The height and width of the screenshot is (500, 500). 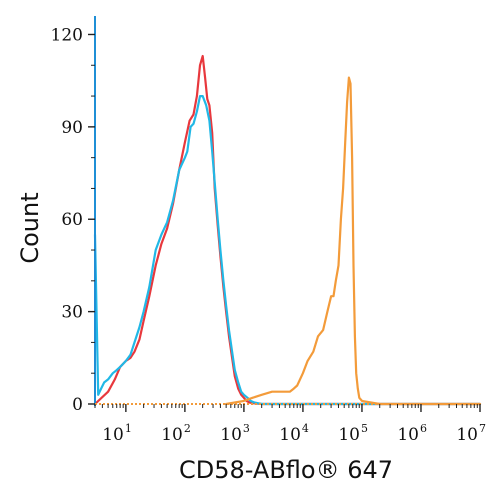 What do you see at coordinates (72, 128) in the screenshot?
I see `y-tick-label: 90` at bounding box center [72, 128].